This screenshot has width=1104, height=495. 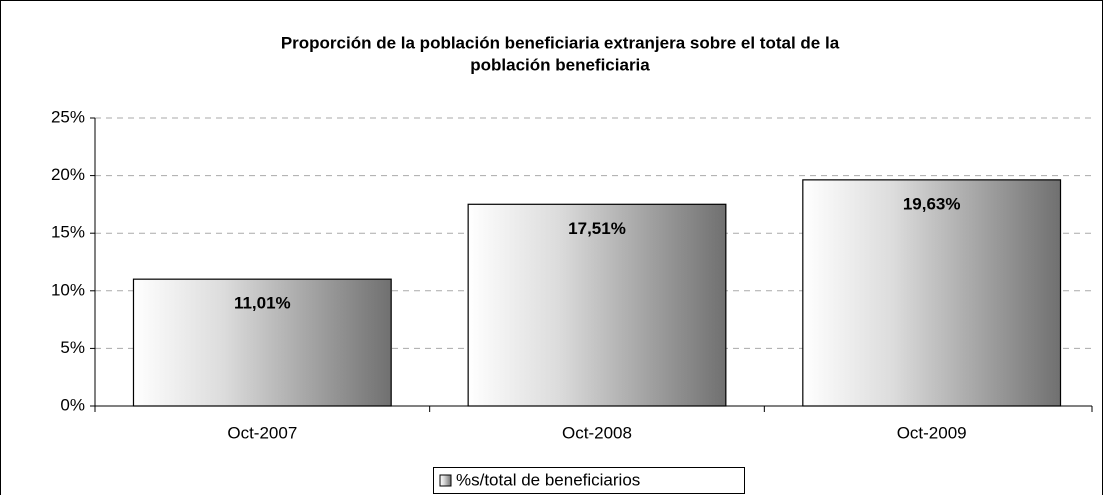 I want to click on y-tick-label: 15%, so click(x=68, y=232).